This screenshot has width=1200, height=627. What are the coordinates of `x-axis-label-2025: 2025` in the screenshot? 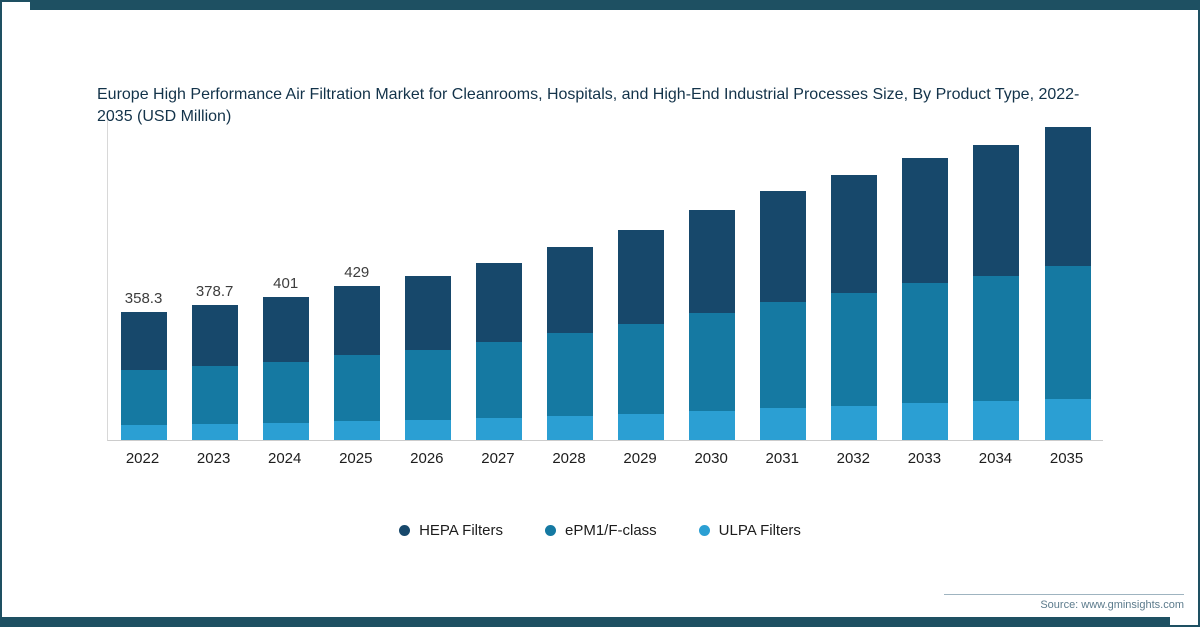 It's located at (356, 458).